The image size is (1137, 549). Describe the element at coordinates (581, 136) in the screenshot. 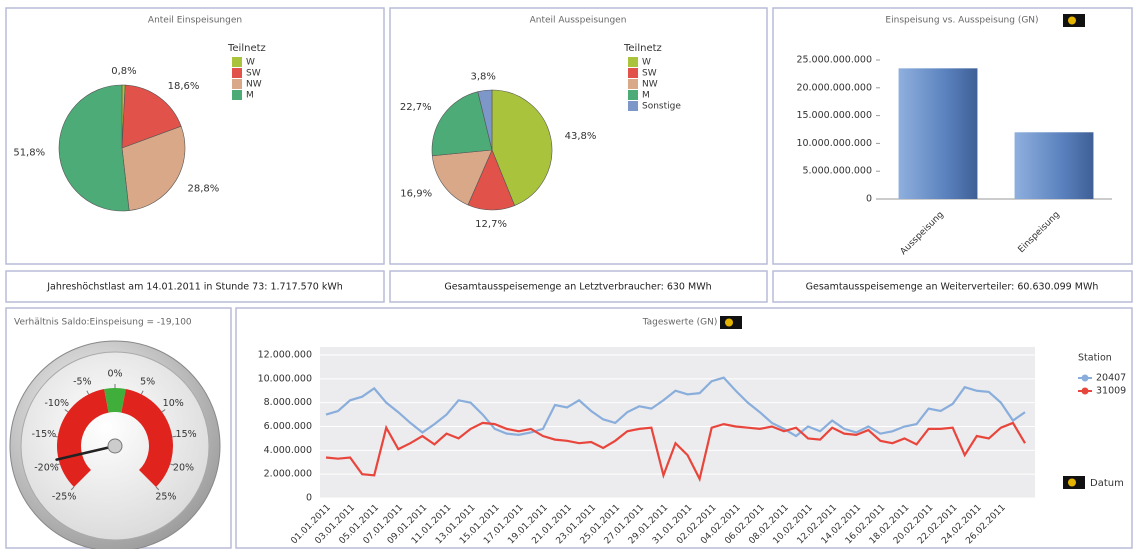

I see `data-label: 43,8%` at that location.